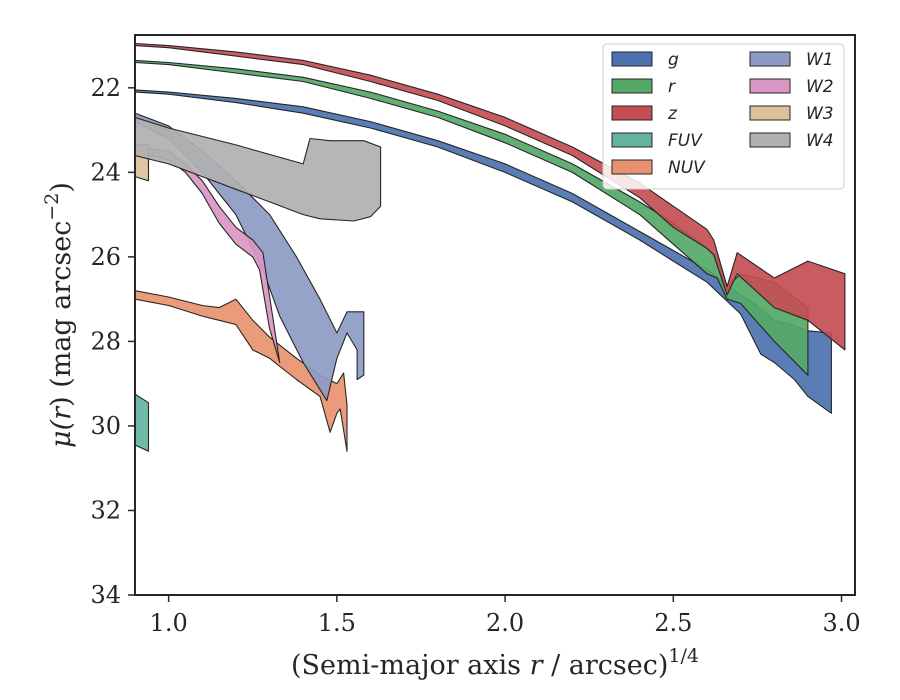  What do you see at coordinates (495, 663) in the screenshot?
I see `x-axis-label: (Semi-major axis r / arcsec)1/4` at bounding box center [495, 663].